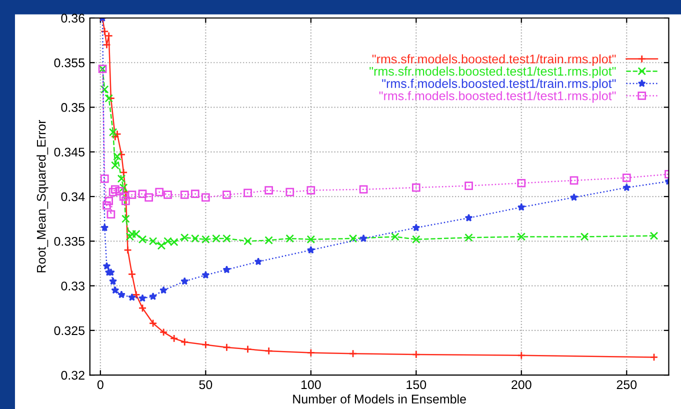 Image resolution: width=681 pixels, height=409 pixels. Describe the element at coordinates (69, 331) in the screenshot. I see `y-tick-label: 0.325` at that location.